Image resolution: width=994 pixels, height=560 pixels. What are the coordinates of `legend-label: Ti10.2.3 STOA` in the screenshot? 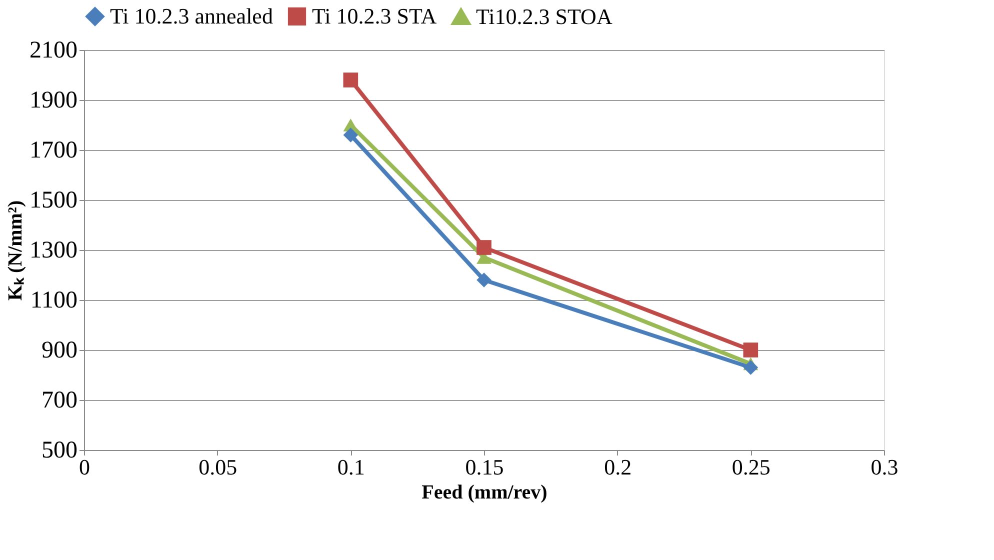 It's located at (544, 16).